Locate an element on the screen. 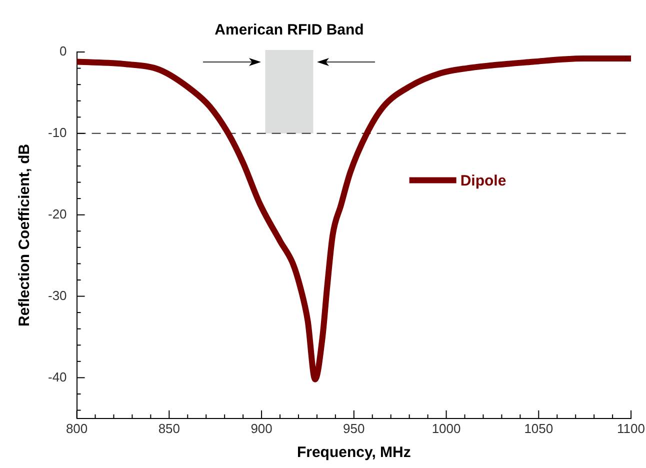  y-tick-label: -20 is located at coordinates (57, 214).